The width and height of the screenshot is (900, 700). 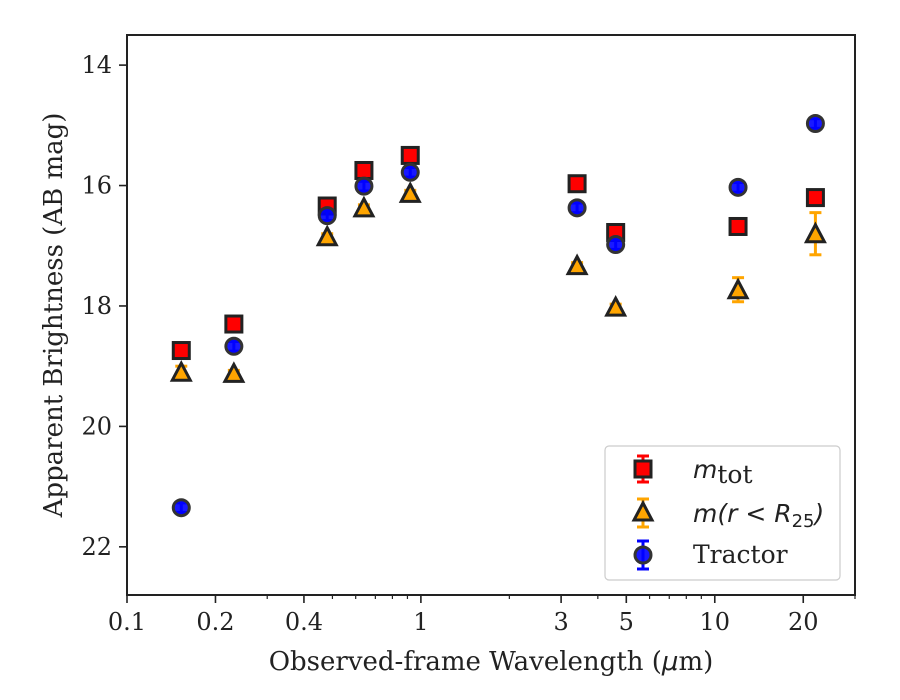 What do you see at coordinates (482, 615) in the screenshot?
I see `x-axis: 0.1 0.2 0.4 1 3 5 10 20` at bounding box center [482, 615].